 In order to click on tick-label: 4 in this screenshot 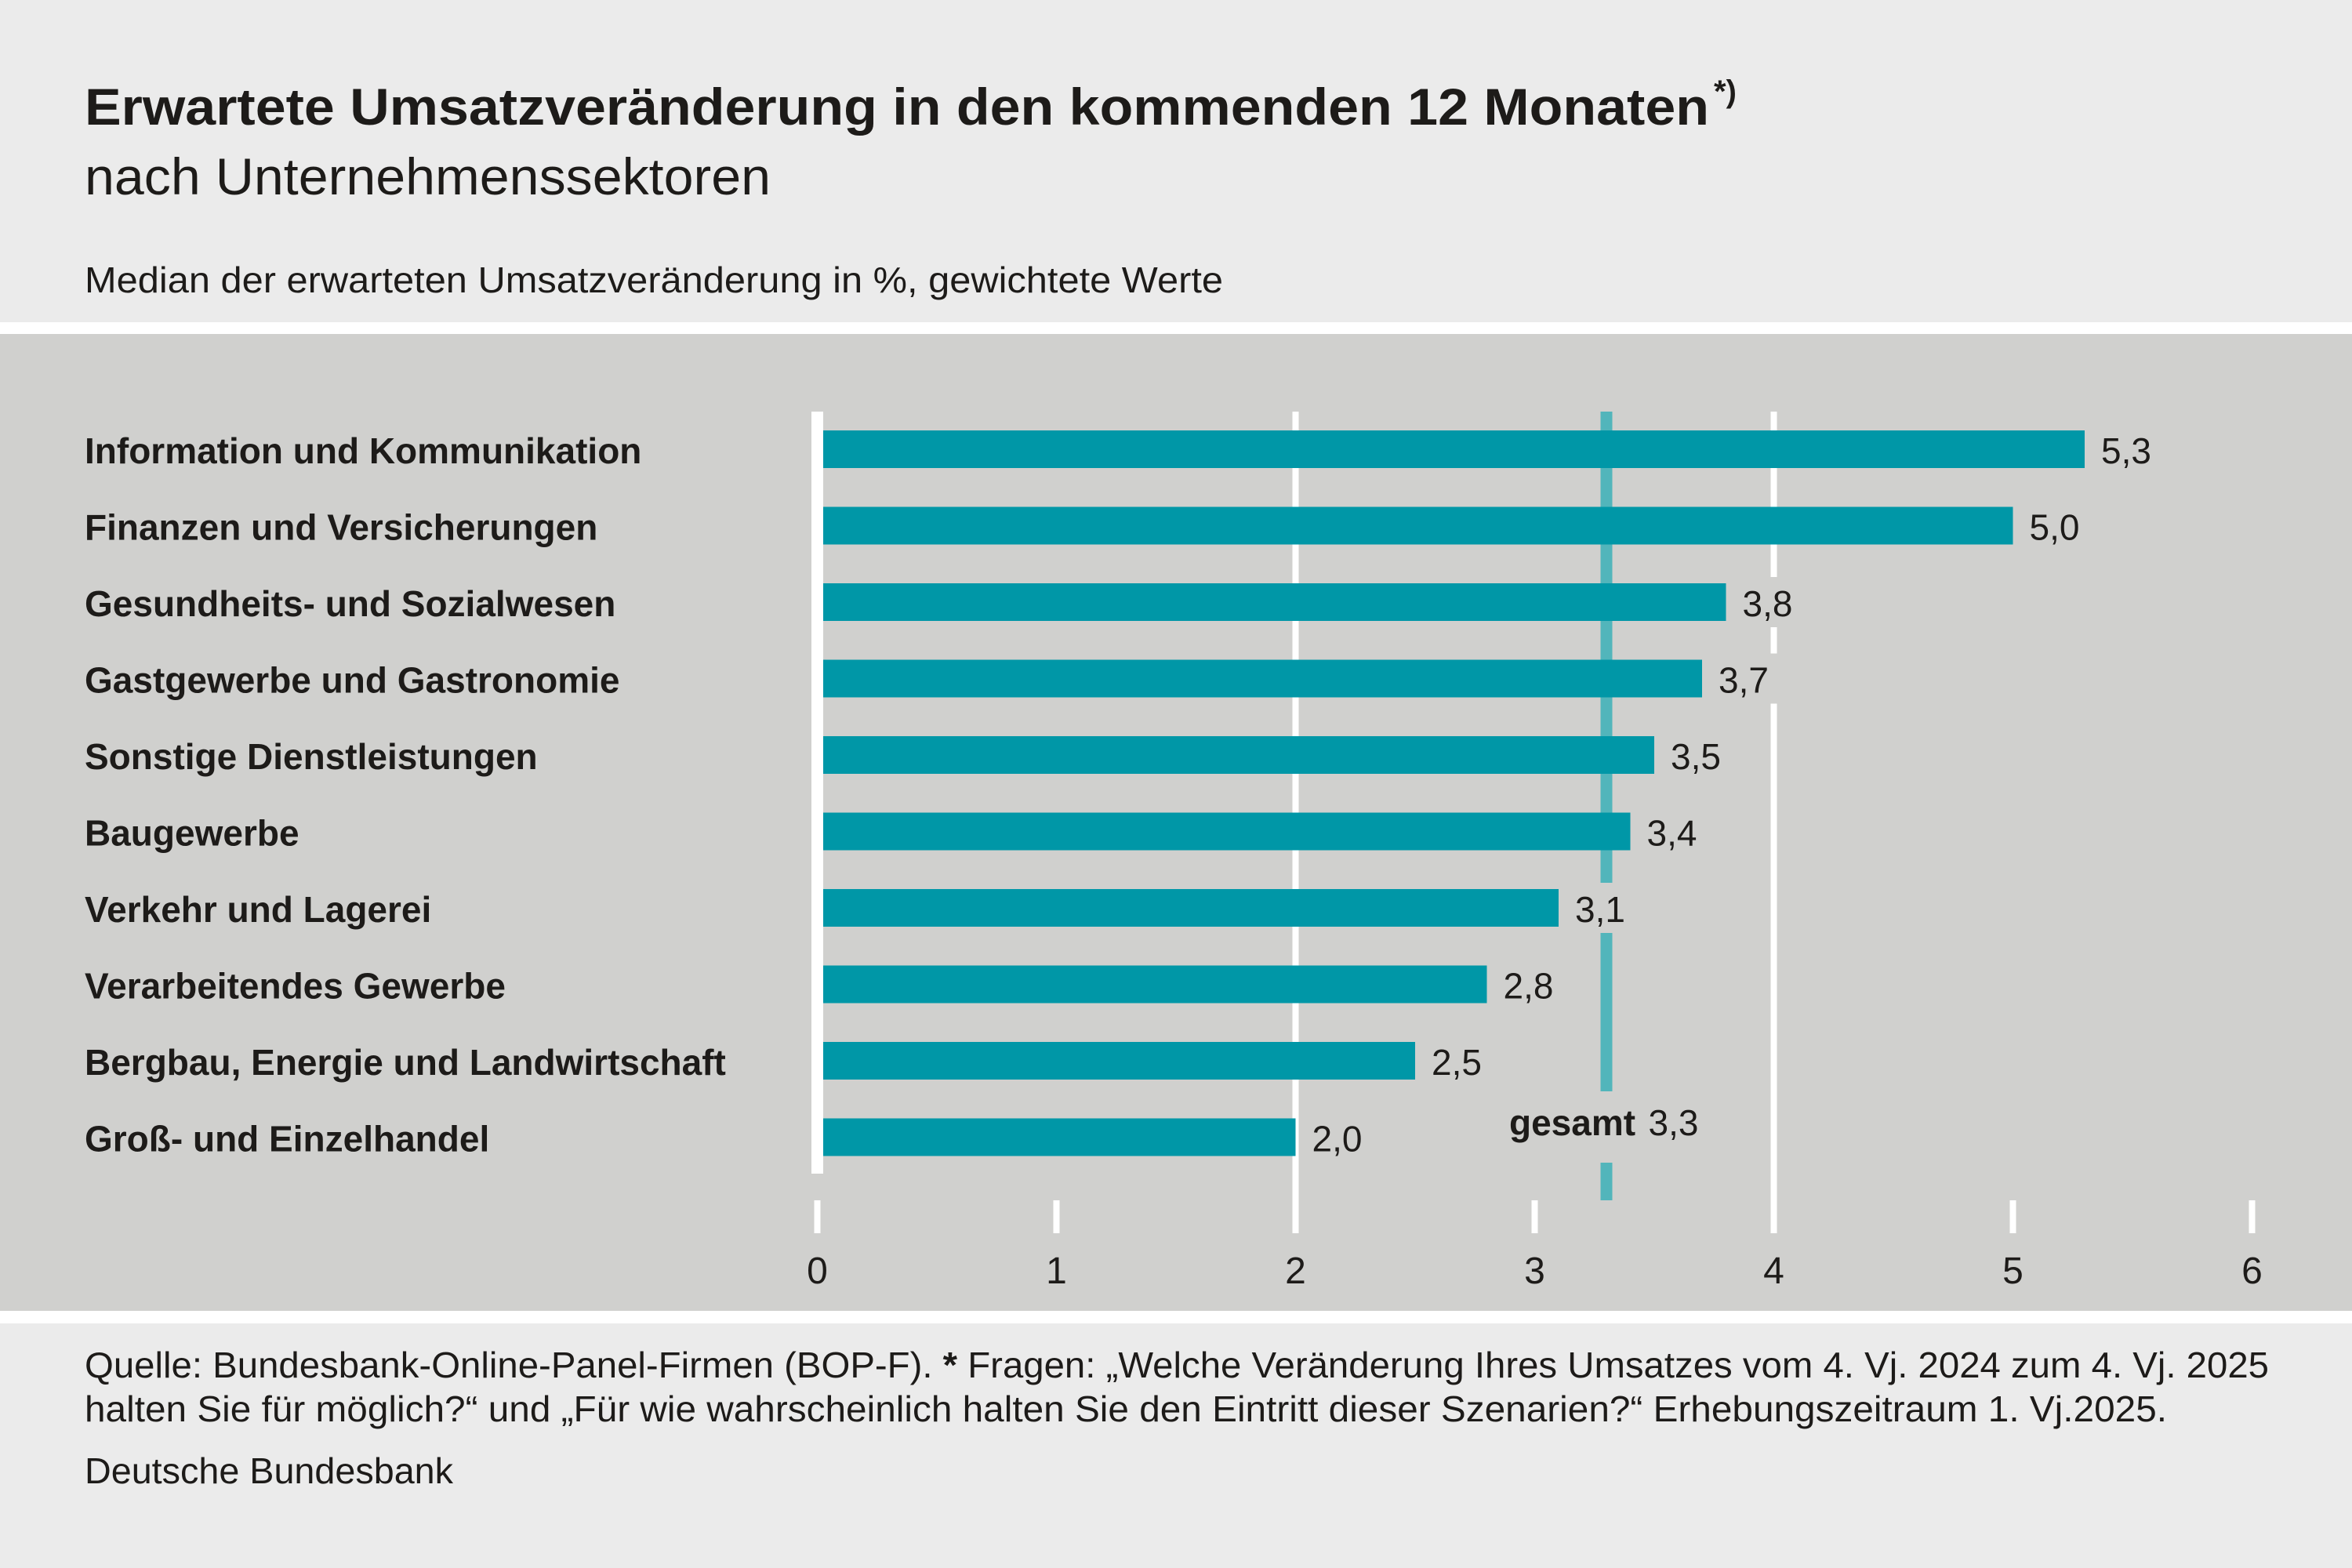, I will do `click(1773, 1271)`.